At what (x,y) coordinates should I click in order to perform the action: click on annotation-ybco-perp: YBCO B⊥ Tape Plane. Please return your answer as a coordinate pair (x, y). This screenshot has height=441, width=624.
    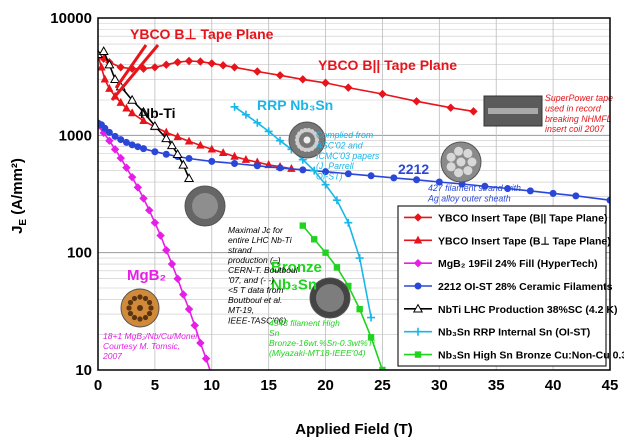
    Looking at the image, I should click on (202, 34).